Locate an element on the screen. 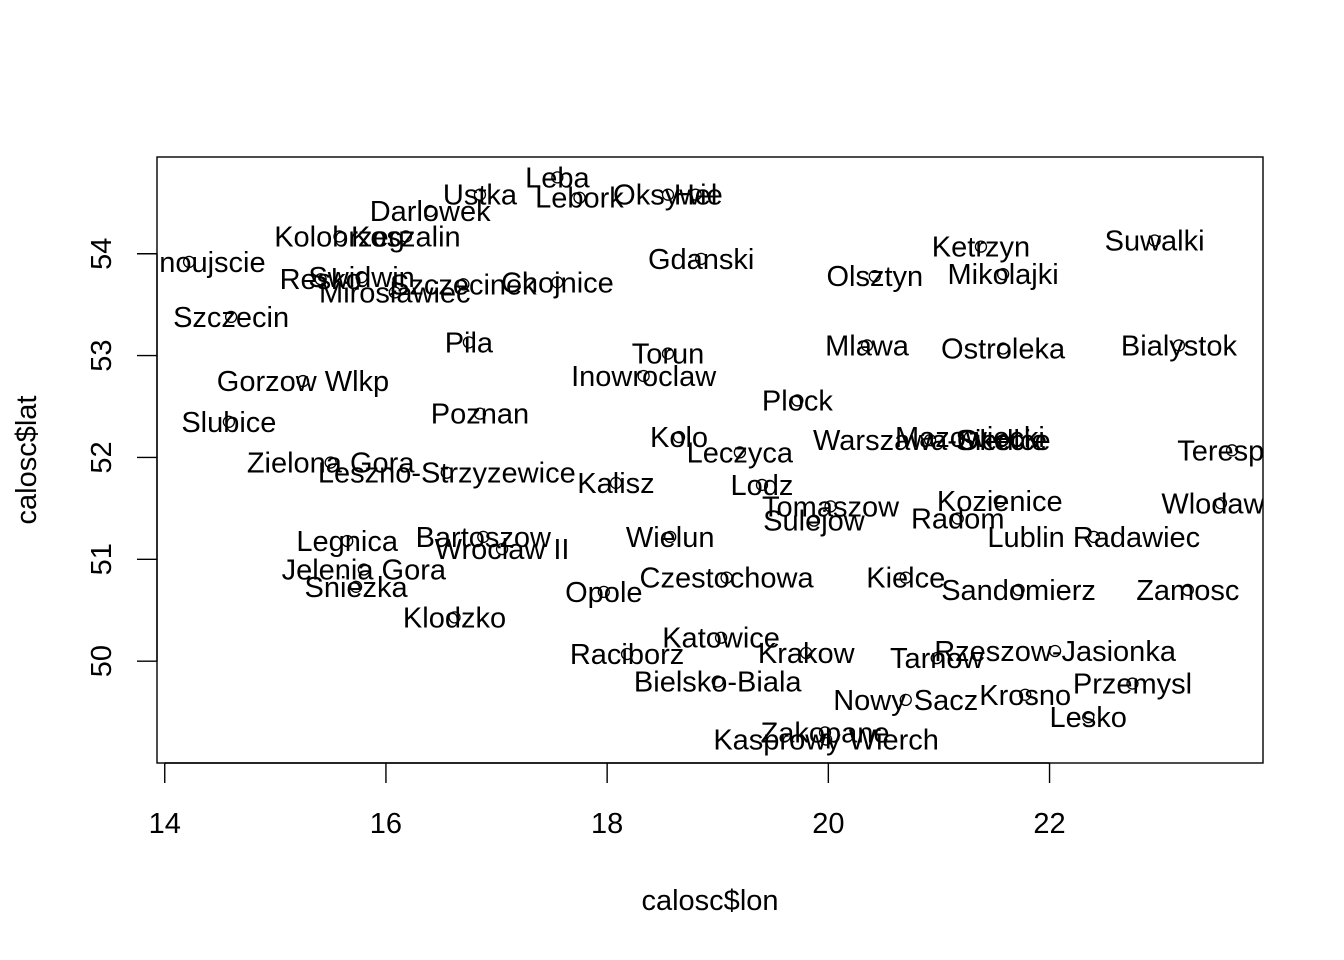 This screenshot has width=1344, height=960. point-label: Przemysl is located at coordinates (1132, 685).